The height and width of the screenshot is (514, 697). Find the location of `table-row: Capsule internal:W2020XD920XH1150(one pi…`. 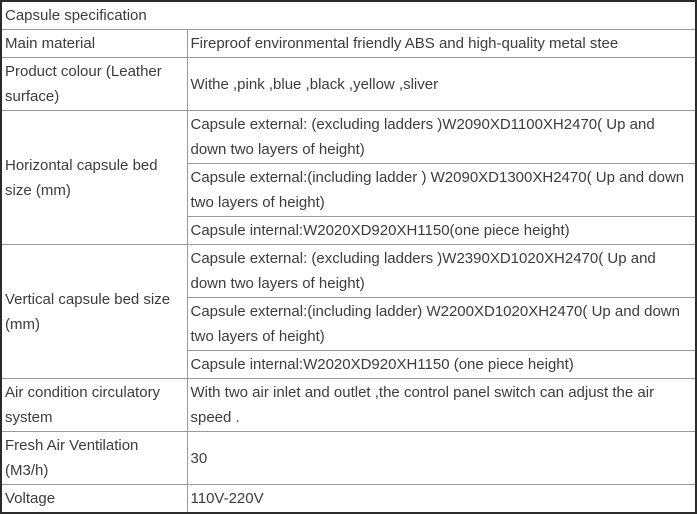

table-row: Capsule internal:W2020XD920XH1150(one pi… is located at coordinates (349, 230).